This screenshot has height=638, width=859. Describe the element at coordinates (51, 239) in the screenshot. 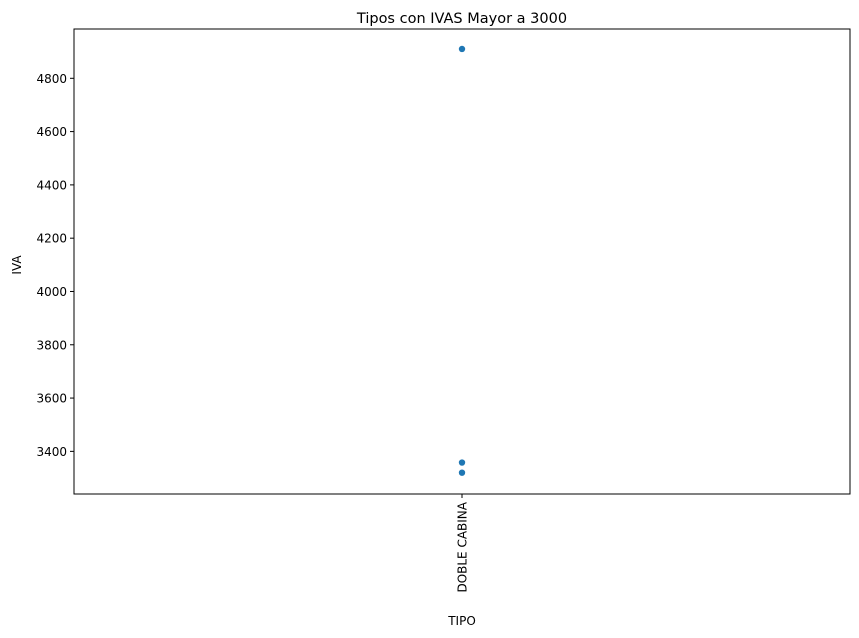

I see `y-tick-label: 4200` at that location.